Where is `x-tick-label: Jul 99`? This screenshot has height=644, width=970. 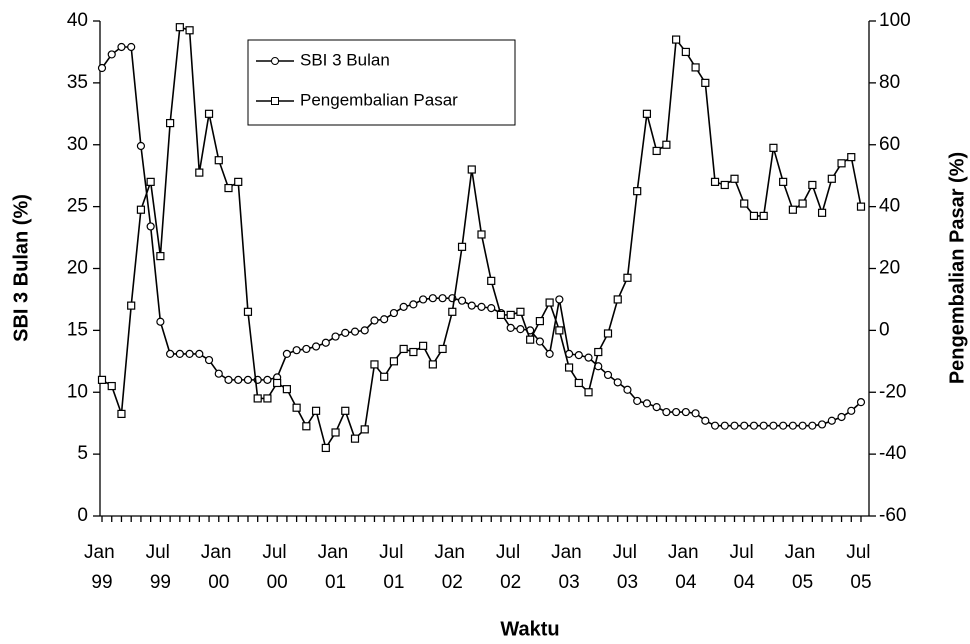
x-tick-label: Jul 99 is located at coordinates (161, 567).